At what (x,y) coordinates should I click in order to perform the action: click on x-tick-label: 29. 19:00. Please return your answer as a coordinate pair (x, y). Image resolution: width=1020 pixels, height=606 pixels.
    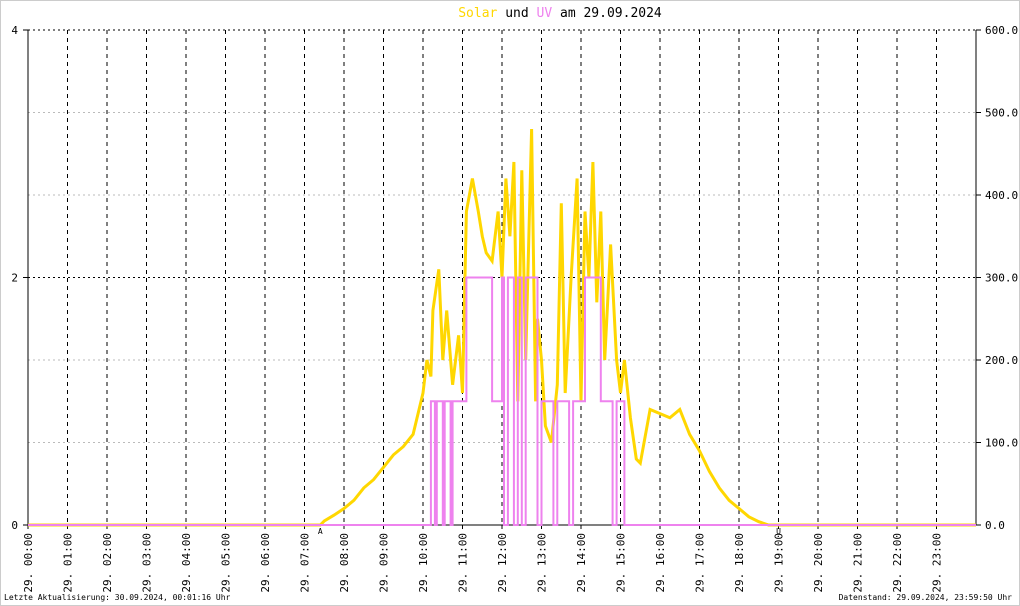
    Looking at the image, I should click on (779, 563).